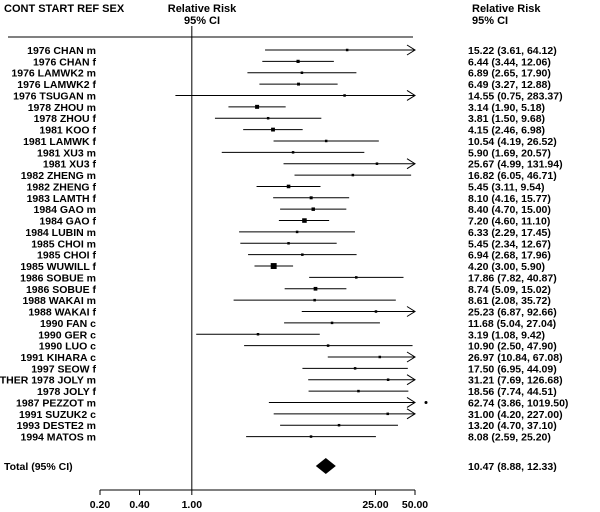 The width and height of the screenshot is (600, 512). What do you see at coordinates (38, 467) in the screenshot?
I see `total-label: Total (95% CI)` at bounding box center [38, 467].